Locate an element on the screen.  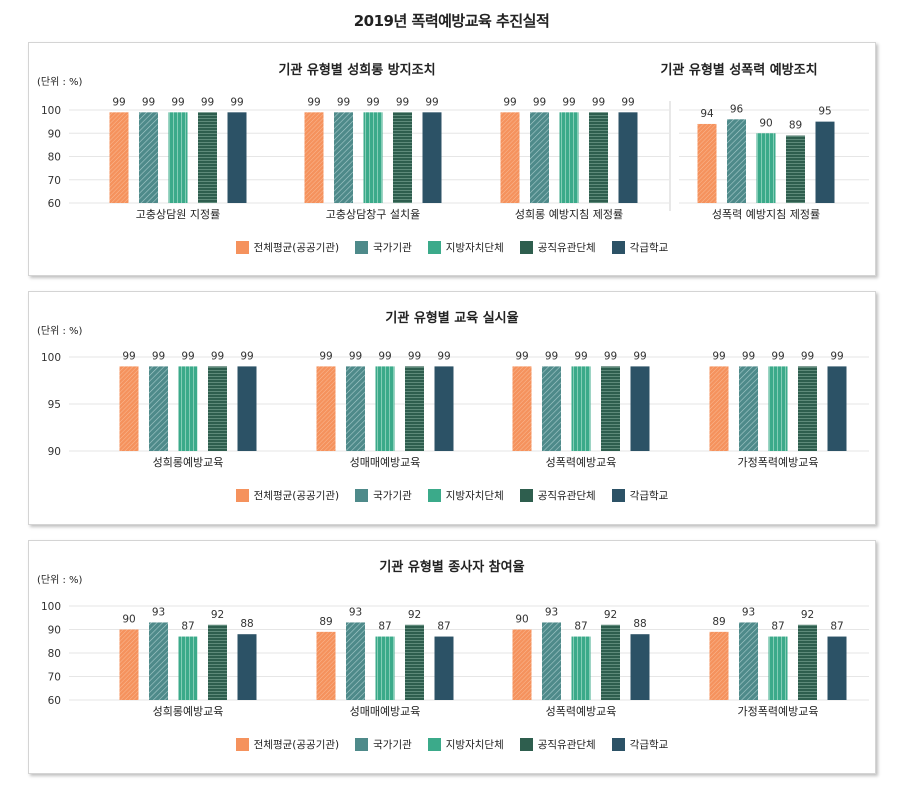
legend: 전체평균(공공기관) 국가기관 지방자치단체 공직유관단체 각급학교 is located at coordinates (452, 744).